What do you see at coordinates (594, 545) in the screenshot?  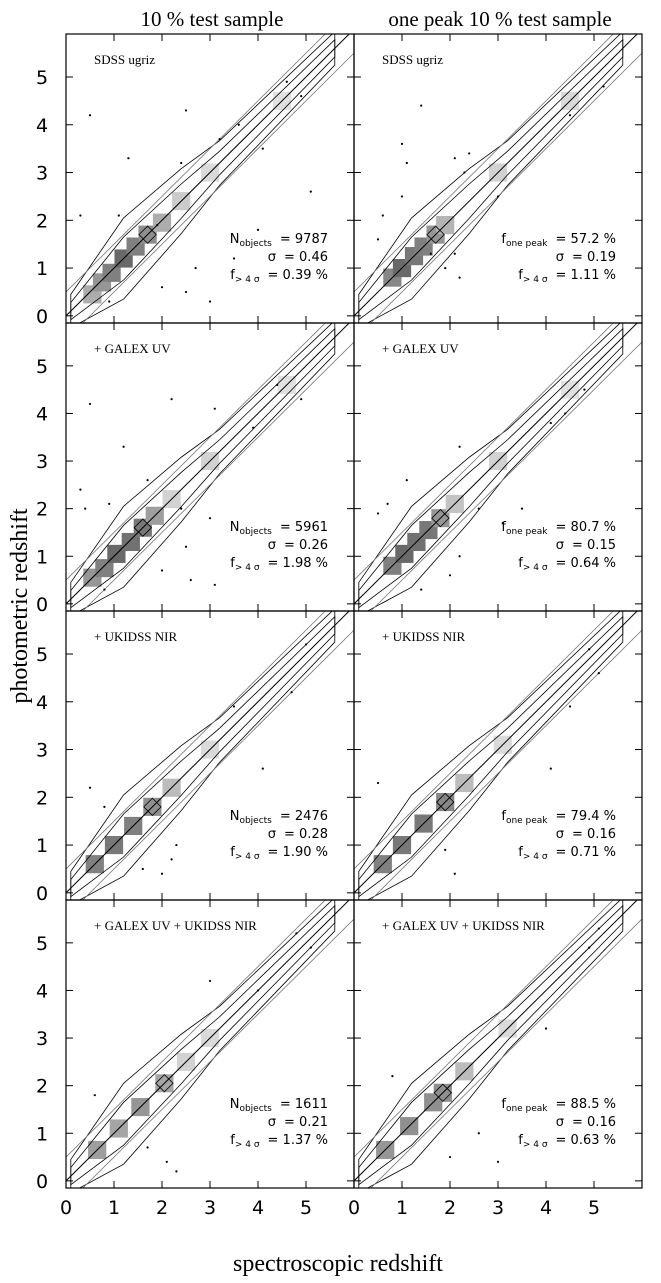 I see `stat-value: = 0.15` at bounding box center [594, 545].